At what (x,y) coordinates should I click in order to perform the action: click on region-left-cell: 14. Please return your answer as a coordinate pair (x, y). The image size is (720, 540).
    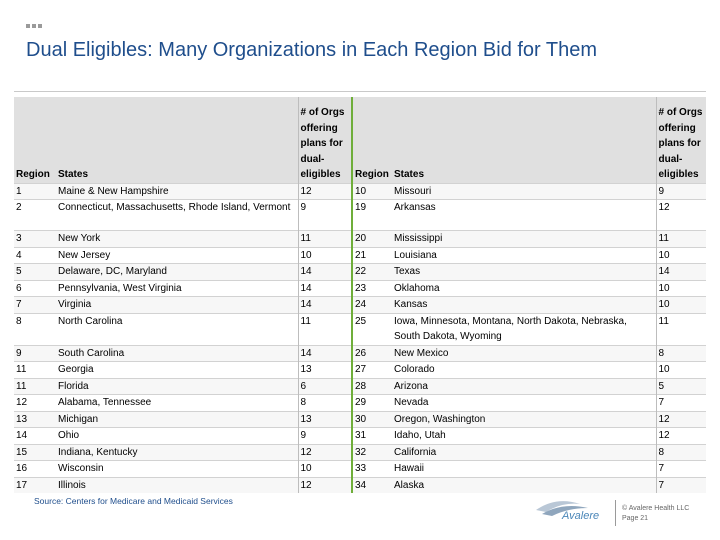
    Looking at the image, I should click on (22, 435).